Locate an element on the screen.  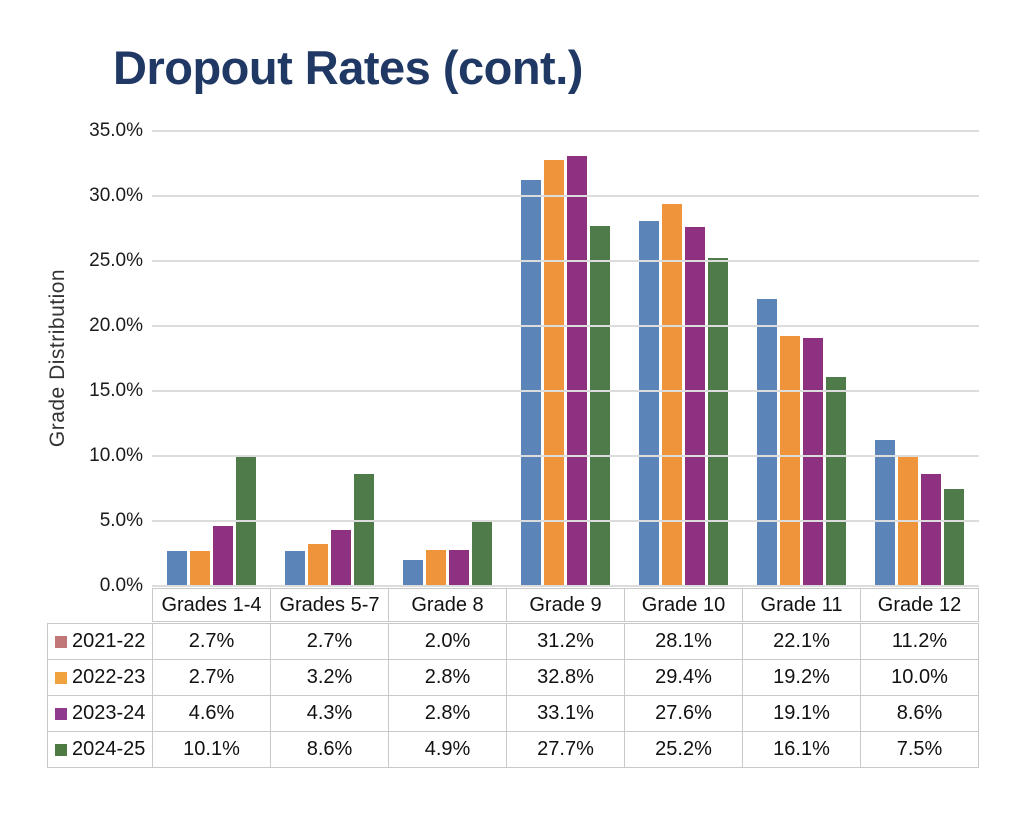
y-tick-label: 35.0% is located at coordinates (116, 130).